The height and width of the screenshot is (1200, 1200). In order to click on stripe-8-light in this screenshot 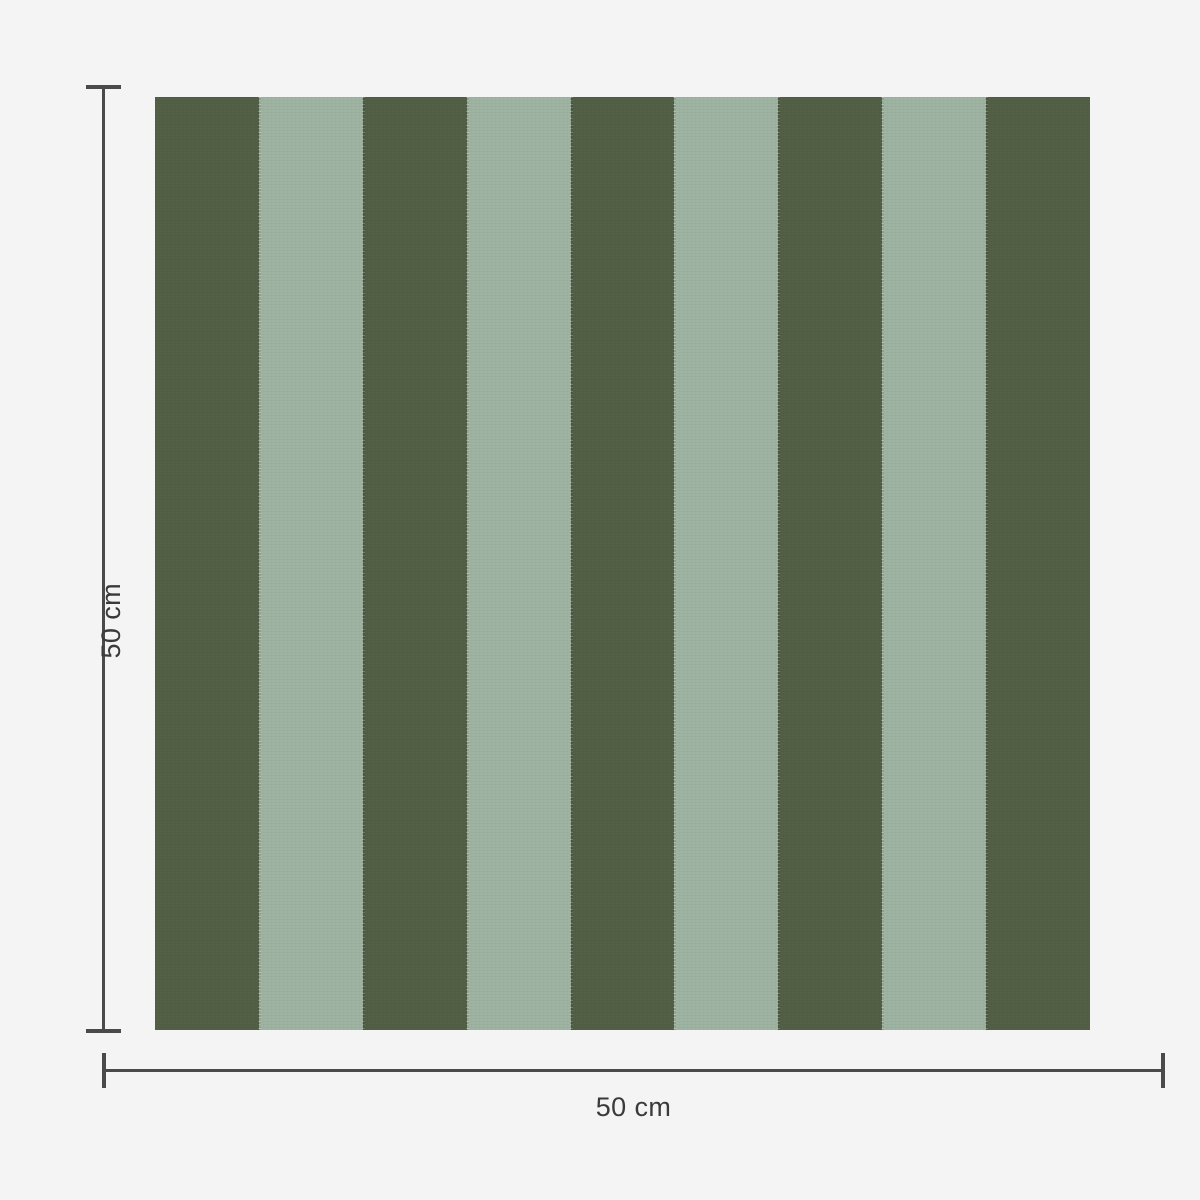, I will do `click(934, 563)`.